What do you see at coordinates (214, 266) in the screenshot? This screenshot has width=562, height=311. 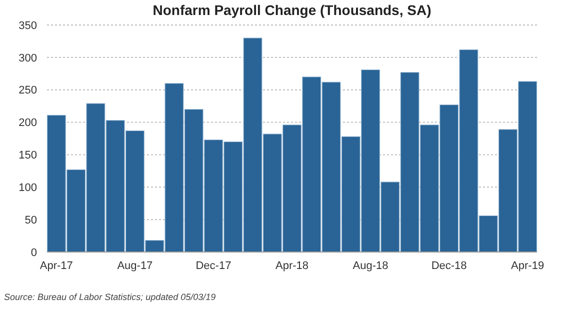 I see `x-tick-label: Dec-17` at bounding box center [214, 266].